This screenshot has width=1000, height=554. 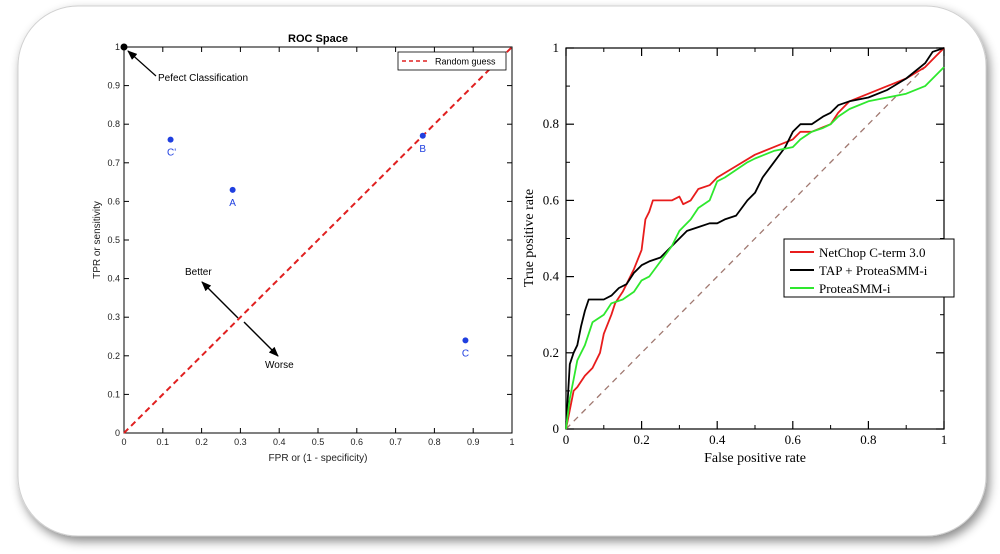 I want to click on point-label-c: C, so click(x=465, y=353).